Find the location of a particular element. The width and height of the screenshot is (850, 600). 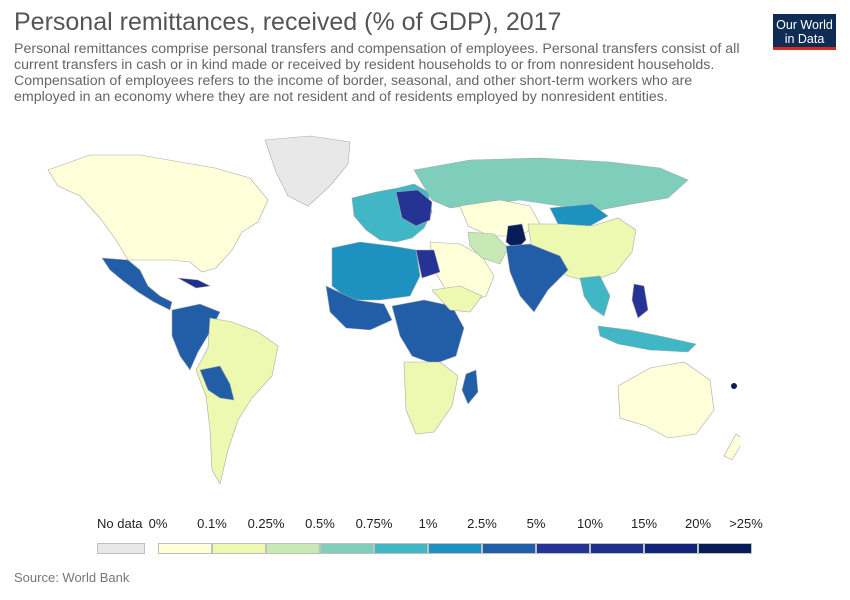

region-greenland is located at coordinates (307, 171).